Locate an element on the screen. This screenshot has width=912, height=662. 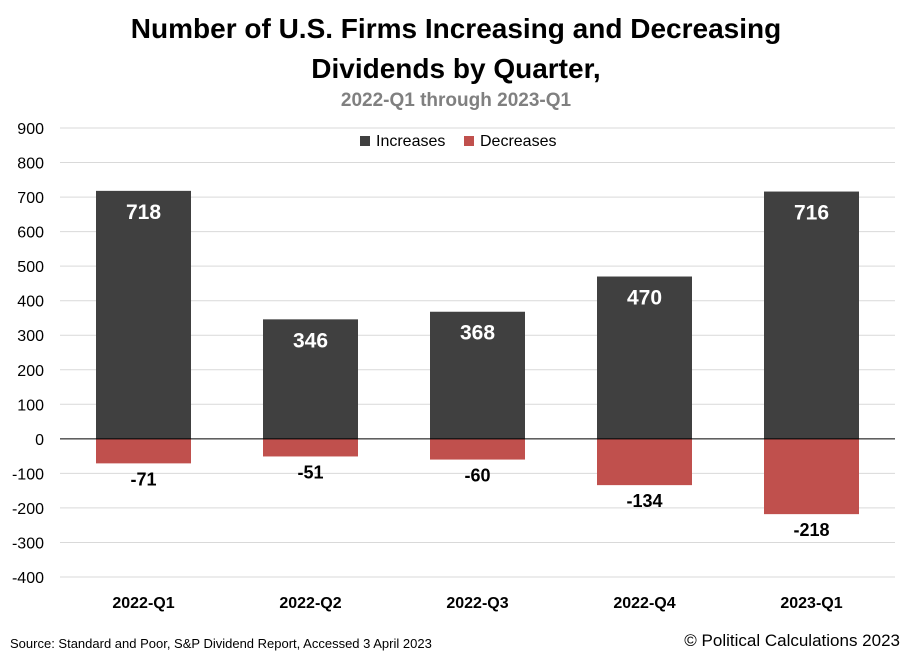
y-tick-label: 700 is located at coordinates (30, 198).